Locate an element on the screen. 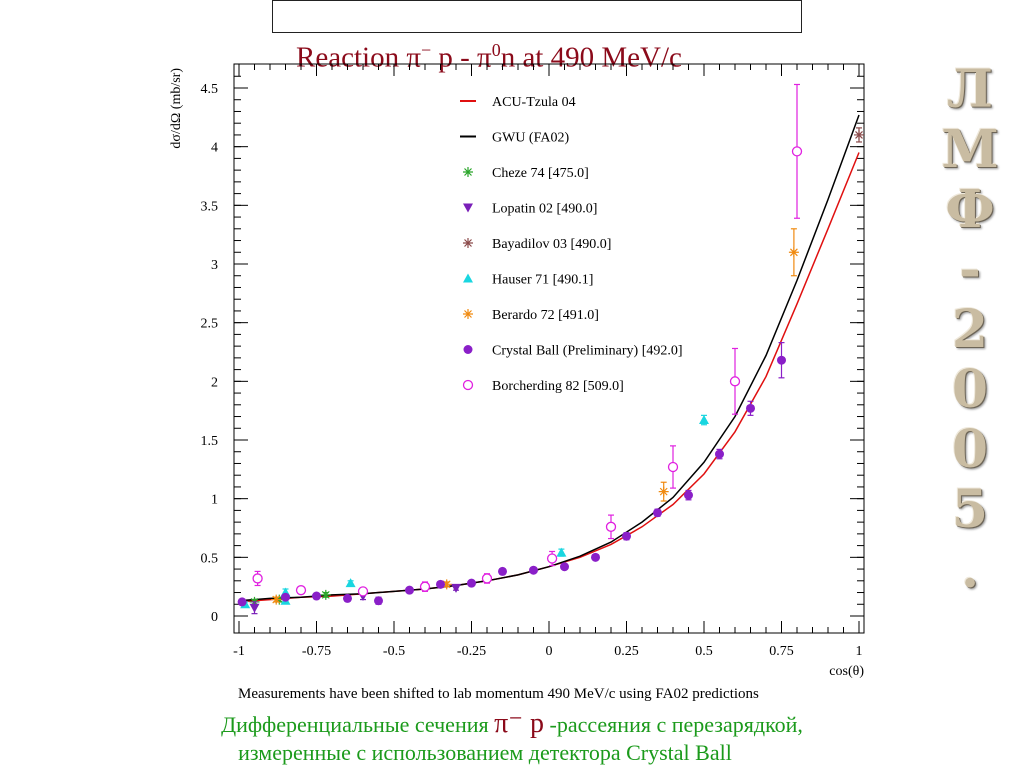  y-tick-label: 4 is located at coordinates (214, 148).